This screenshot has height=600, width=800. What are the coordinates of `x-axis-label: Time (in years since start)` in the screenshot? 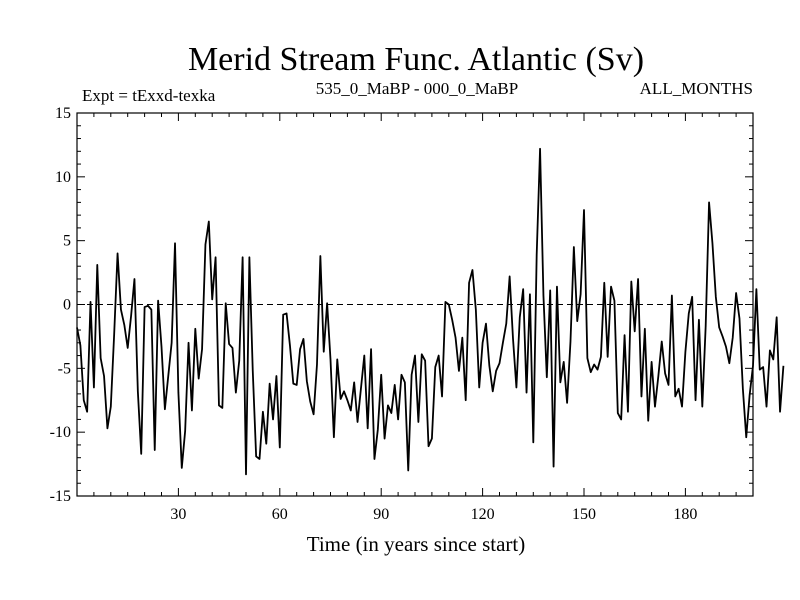 It's located at (416, 544).